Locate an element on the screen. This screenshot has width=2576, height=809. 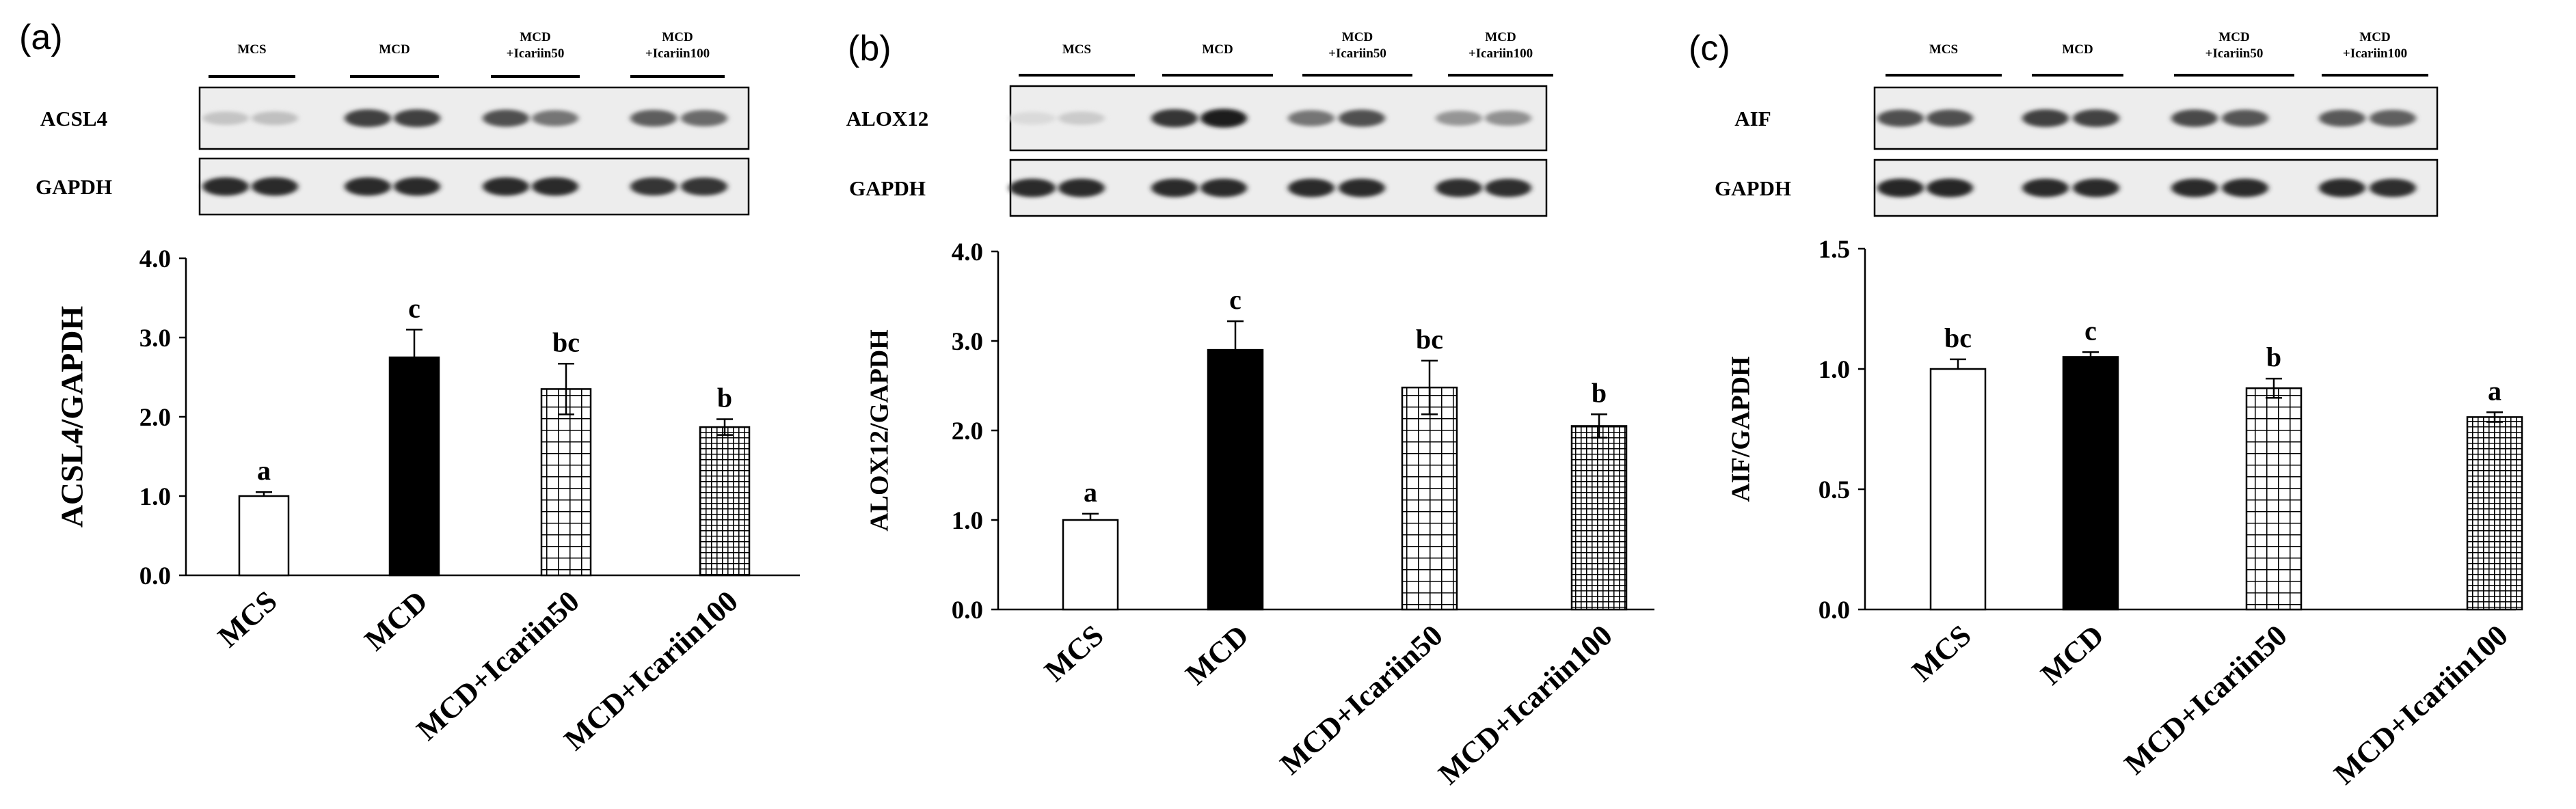
blot-protein-label: AIF is located at coordinates (1752, 119).